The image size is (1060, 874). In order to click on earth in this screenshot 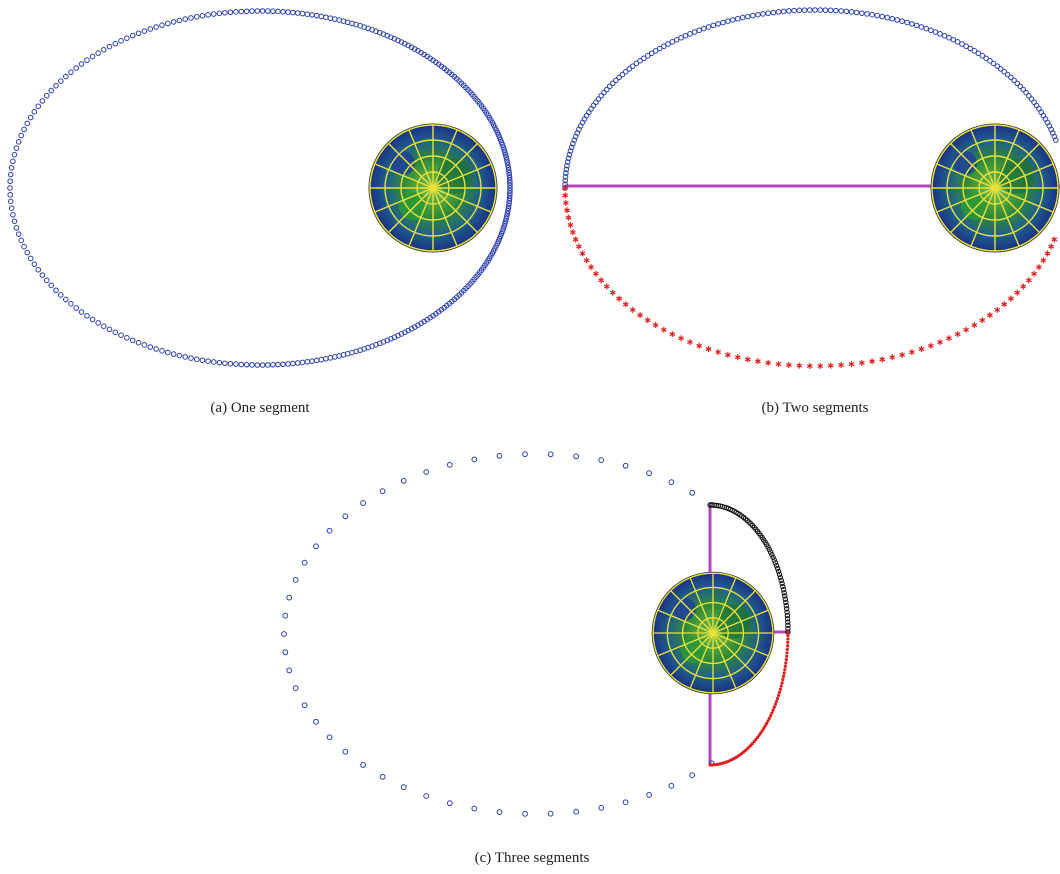, I will do `click(433, 188)`.